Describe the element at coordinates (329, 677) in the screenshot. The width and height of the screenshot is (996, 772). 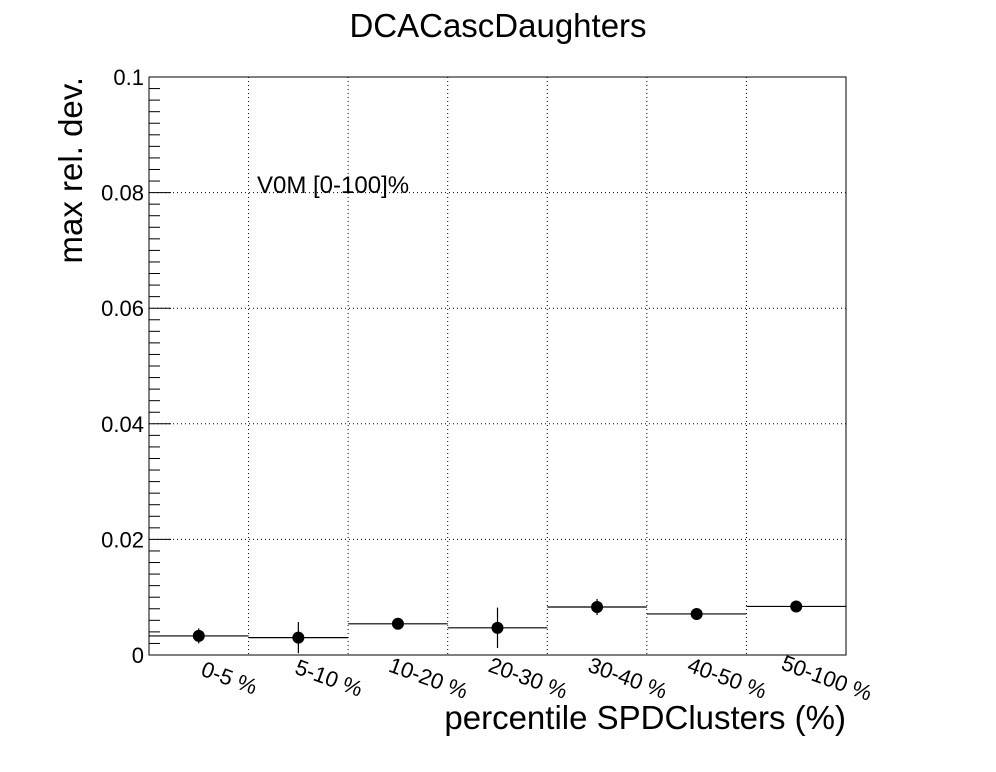
I see `x-tick-label: 5-10 %` at that location.